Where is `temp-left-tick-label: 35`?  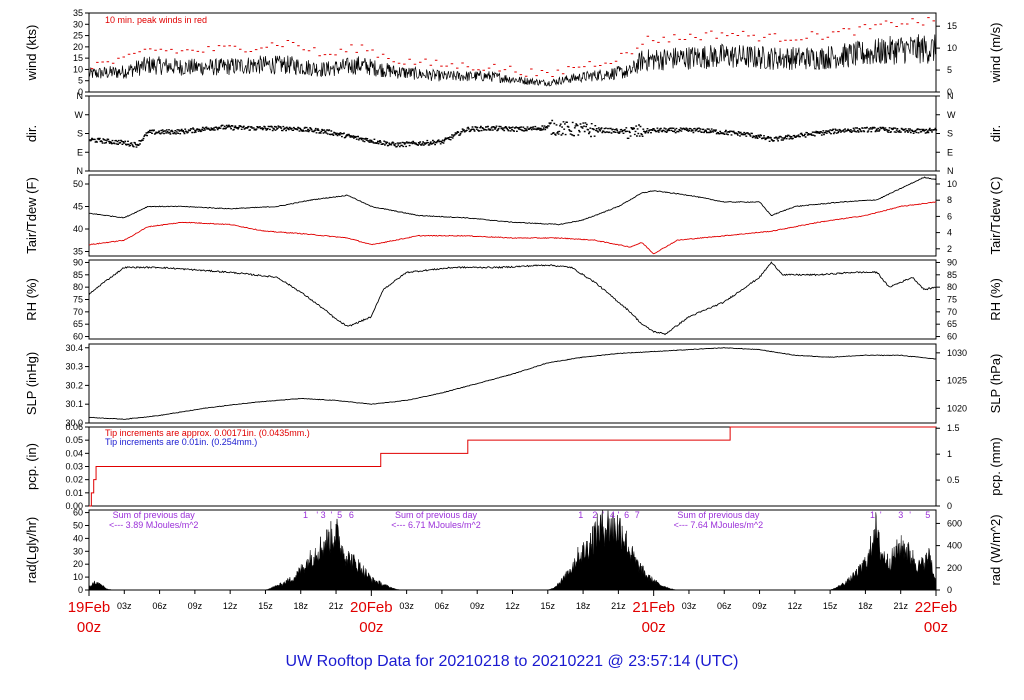 temp-left-tick-label: 35 is located at coordinates (78, 252).